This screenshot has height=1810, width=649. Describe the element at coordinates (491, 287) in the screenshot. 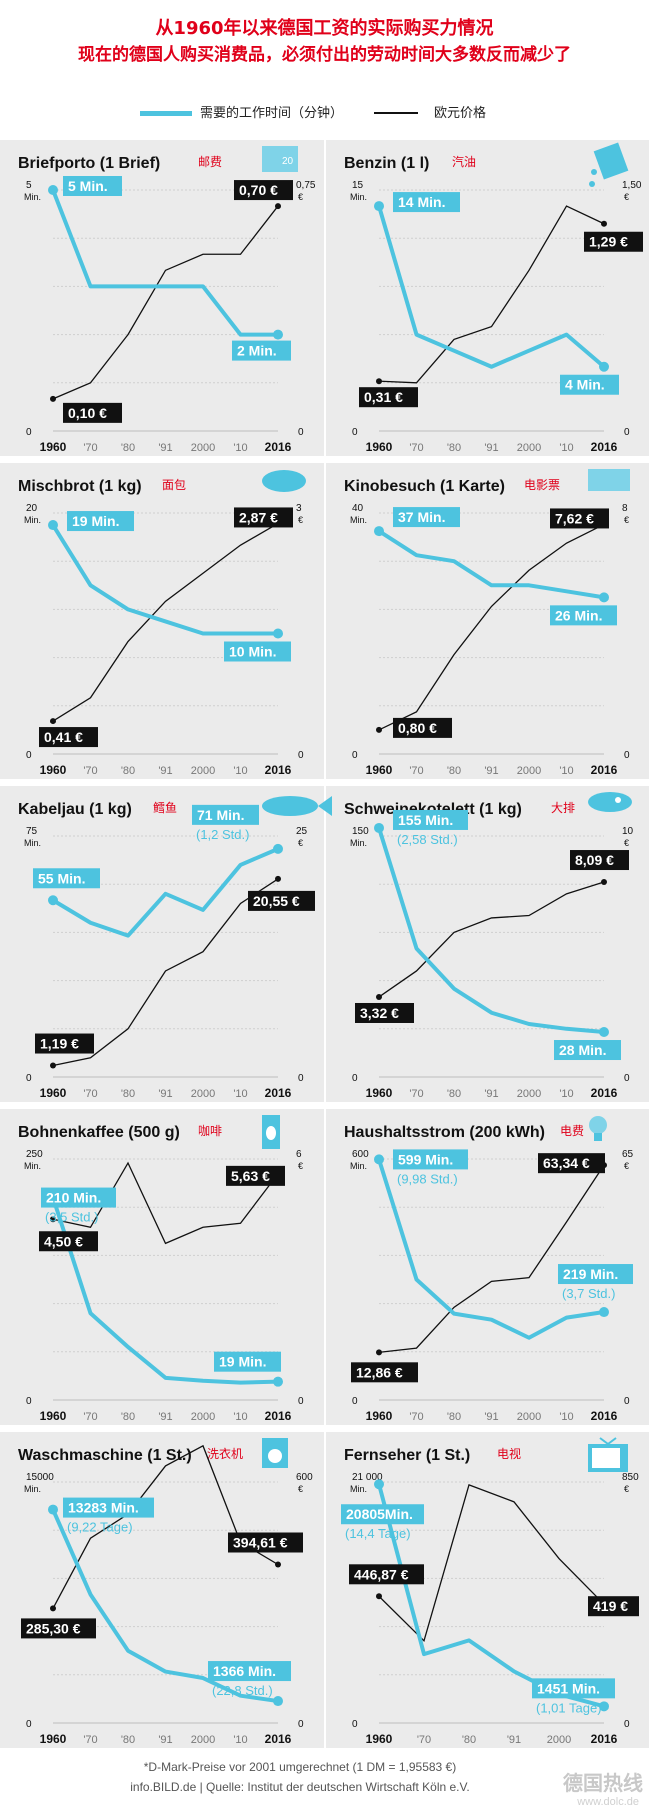

I see `benzin-minutes-line` at that location.